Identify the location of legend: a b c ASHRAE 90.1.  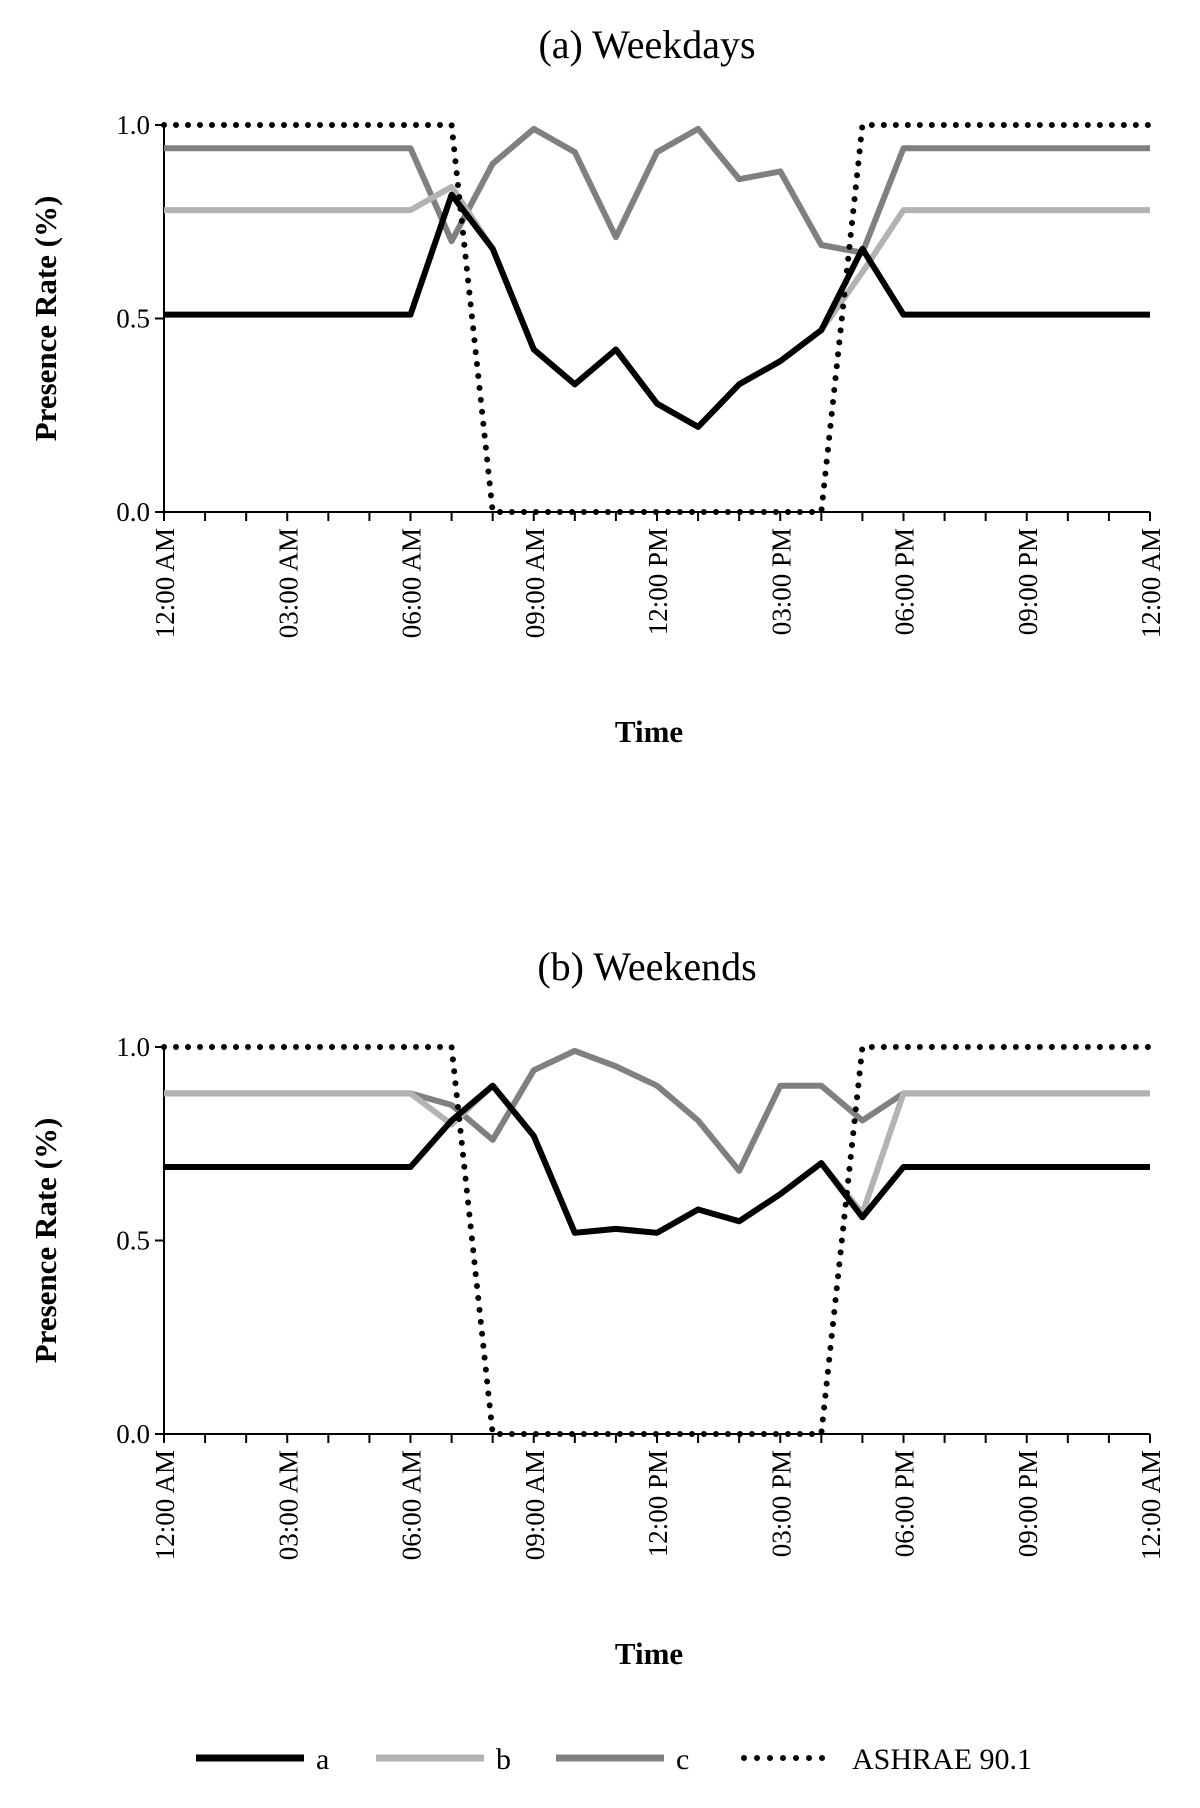
(614, 1759).